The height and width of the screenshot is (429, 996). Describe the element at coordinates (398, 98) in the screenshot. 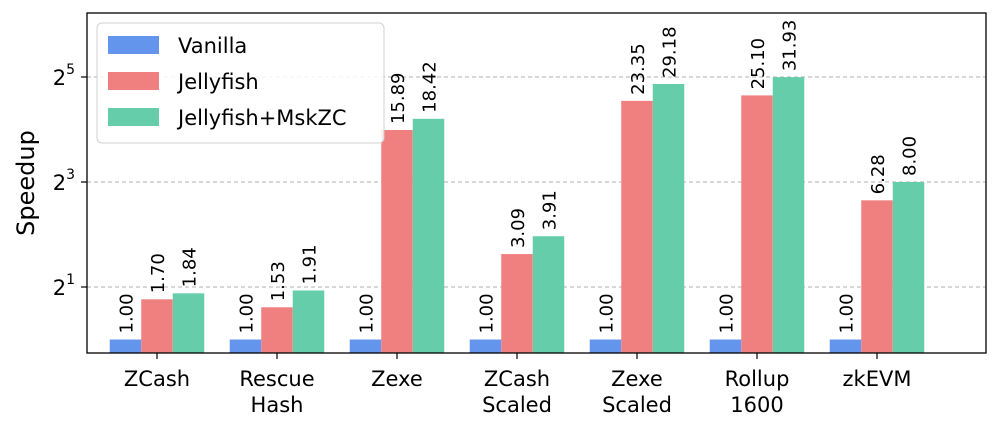

I see `data-label: 15.89` at that location.